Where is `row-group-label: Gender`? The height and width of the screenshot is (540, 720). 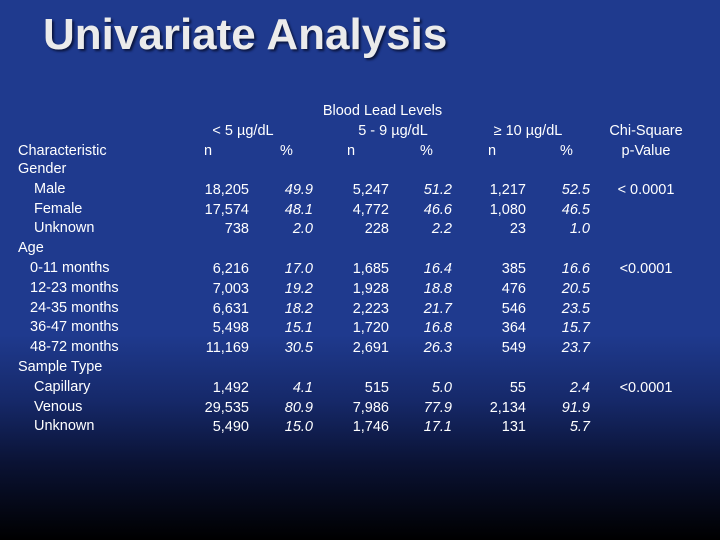 row-group-label: Gender is located at coordinates (42, 169).